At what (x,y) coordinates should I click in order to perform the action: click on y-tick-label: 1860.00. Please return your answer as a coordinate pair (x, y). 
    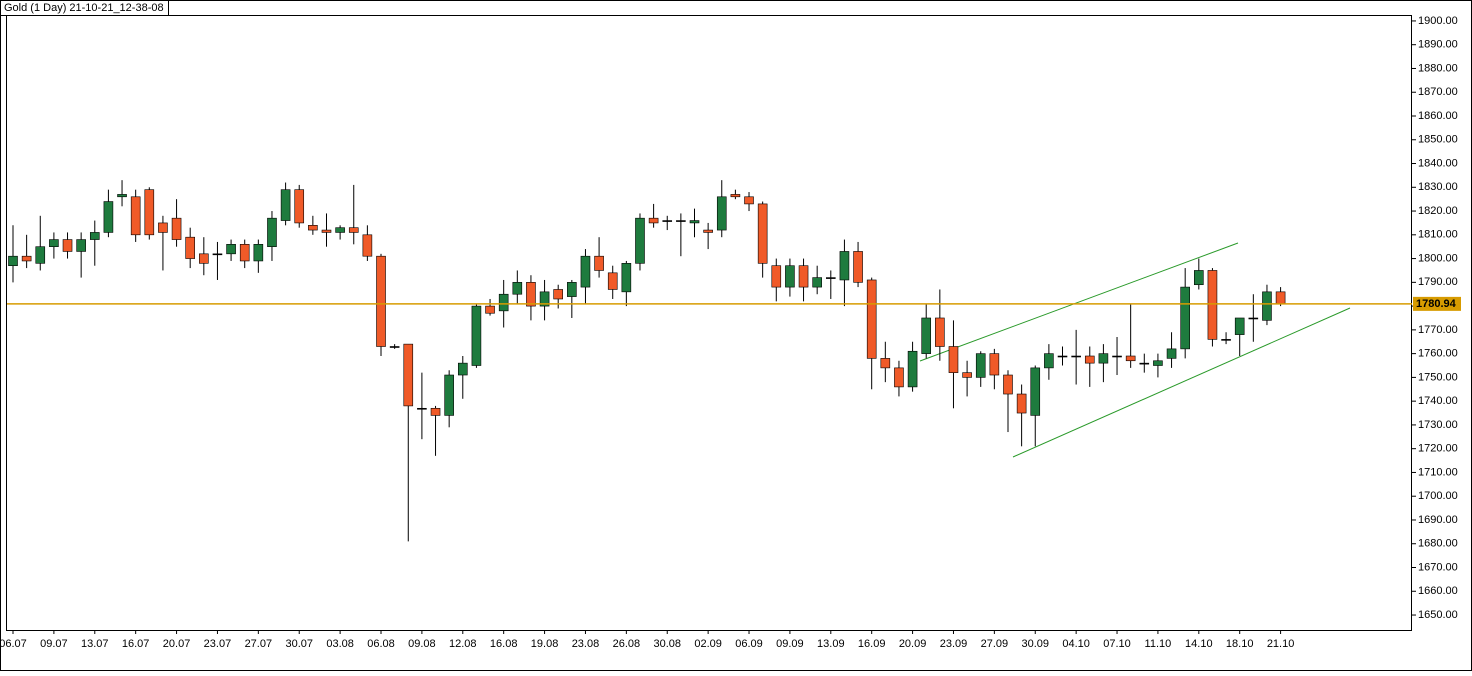
    Looking at the image, I should click on (1438, 116).